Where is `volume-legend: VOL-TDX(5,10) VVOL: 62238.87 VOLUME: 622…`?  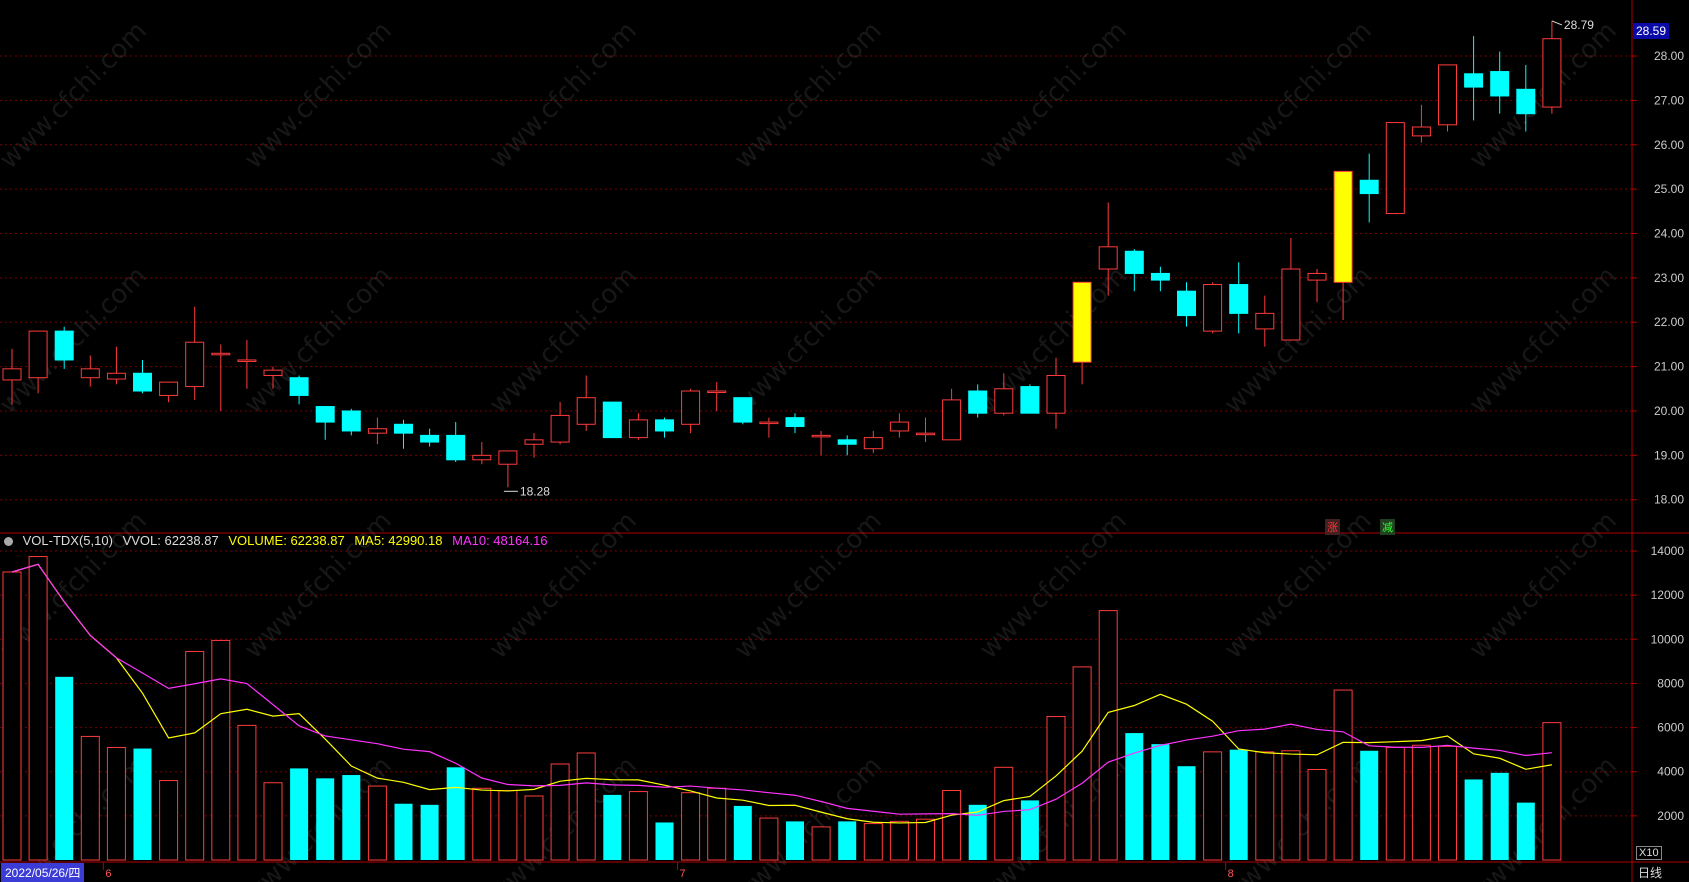 volume-legend: VOL-TDX(5,10) VVOL: 62238.87 VOLUME: 622… is located at coordinates (279, 540).